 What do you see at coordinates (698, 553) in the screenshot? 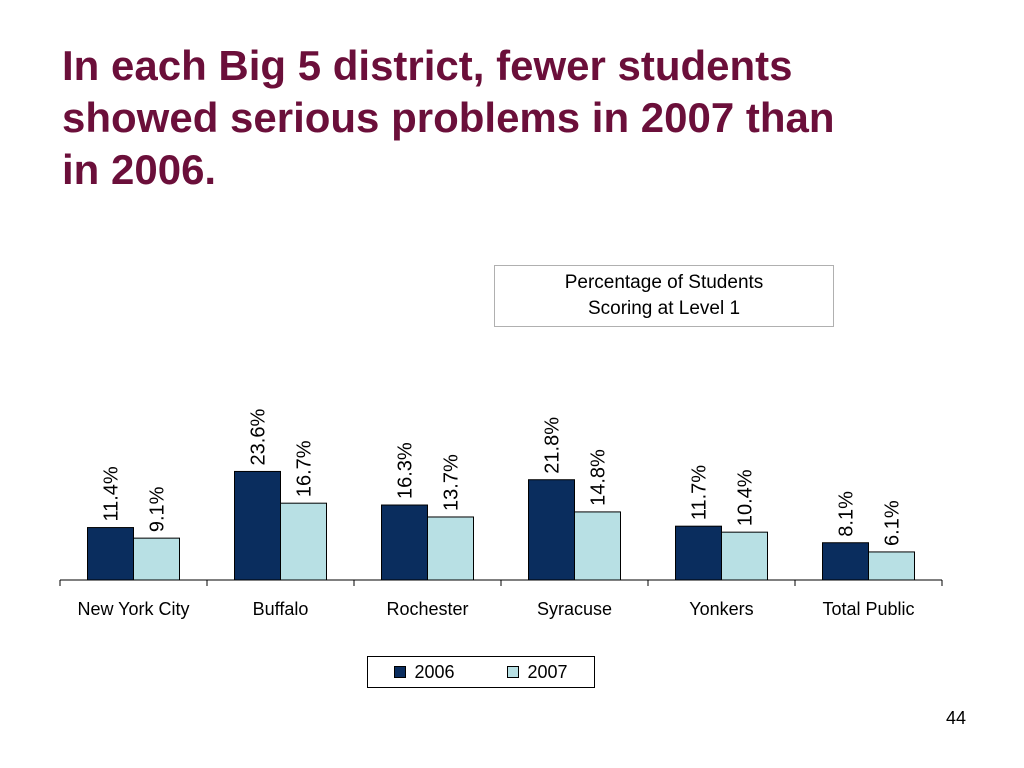
I see `bar-yonkers-2006` at bounding box center [698, 553].